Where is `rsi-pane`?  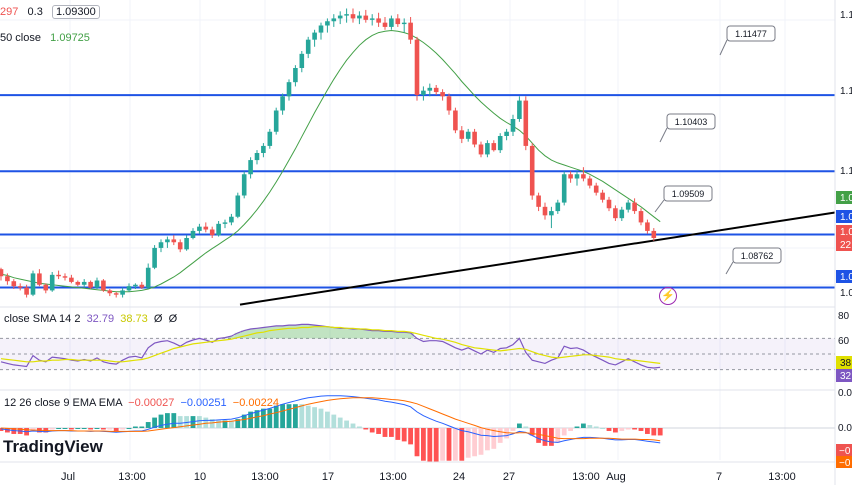 rsi-pane is located at coordinates (417, 347).